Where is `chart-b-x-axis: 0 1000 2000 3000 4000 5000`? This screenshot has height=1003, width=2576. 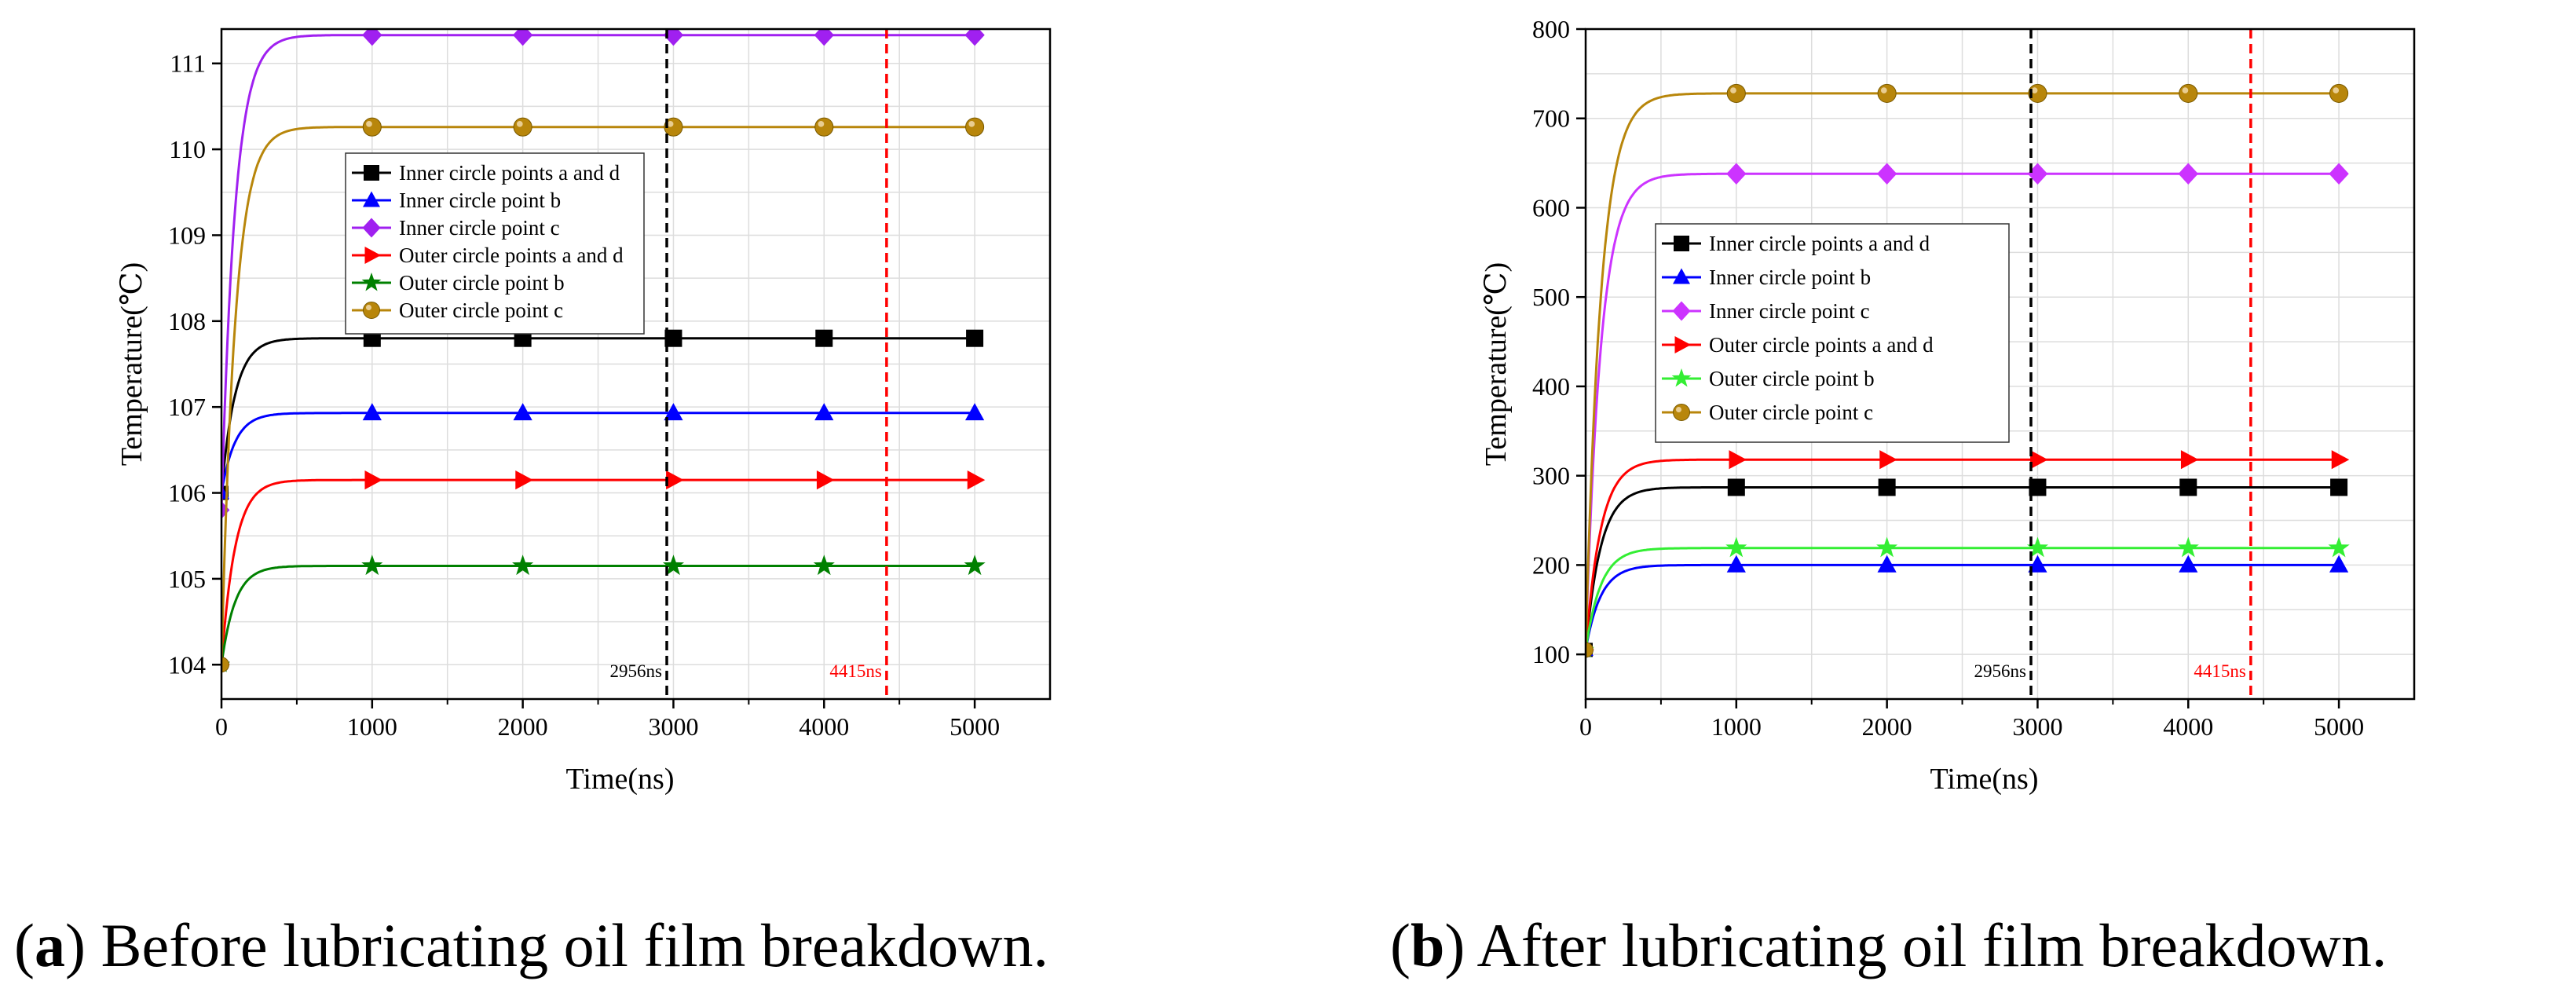 chart-b-x-axis: 0 1000 2000 3000 4000 5000 is located at coordinates (1972, 720).